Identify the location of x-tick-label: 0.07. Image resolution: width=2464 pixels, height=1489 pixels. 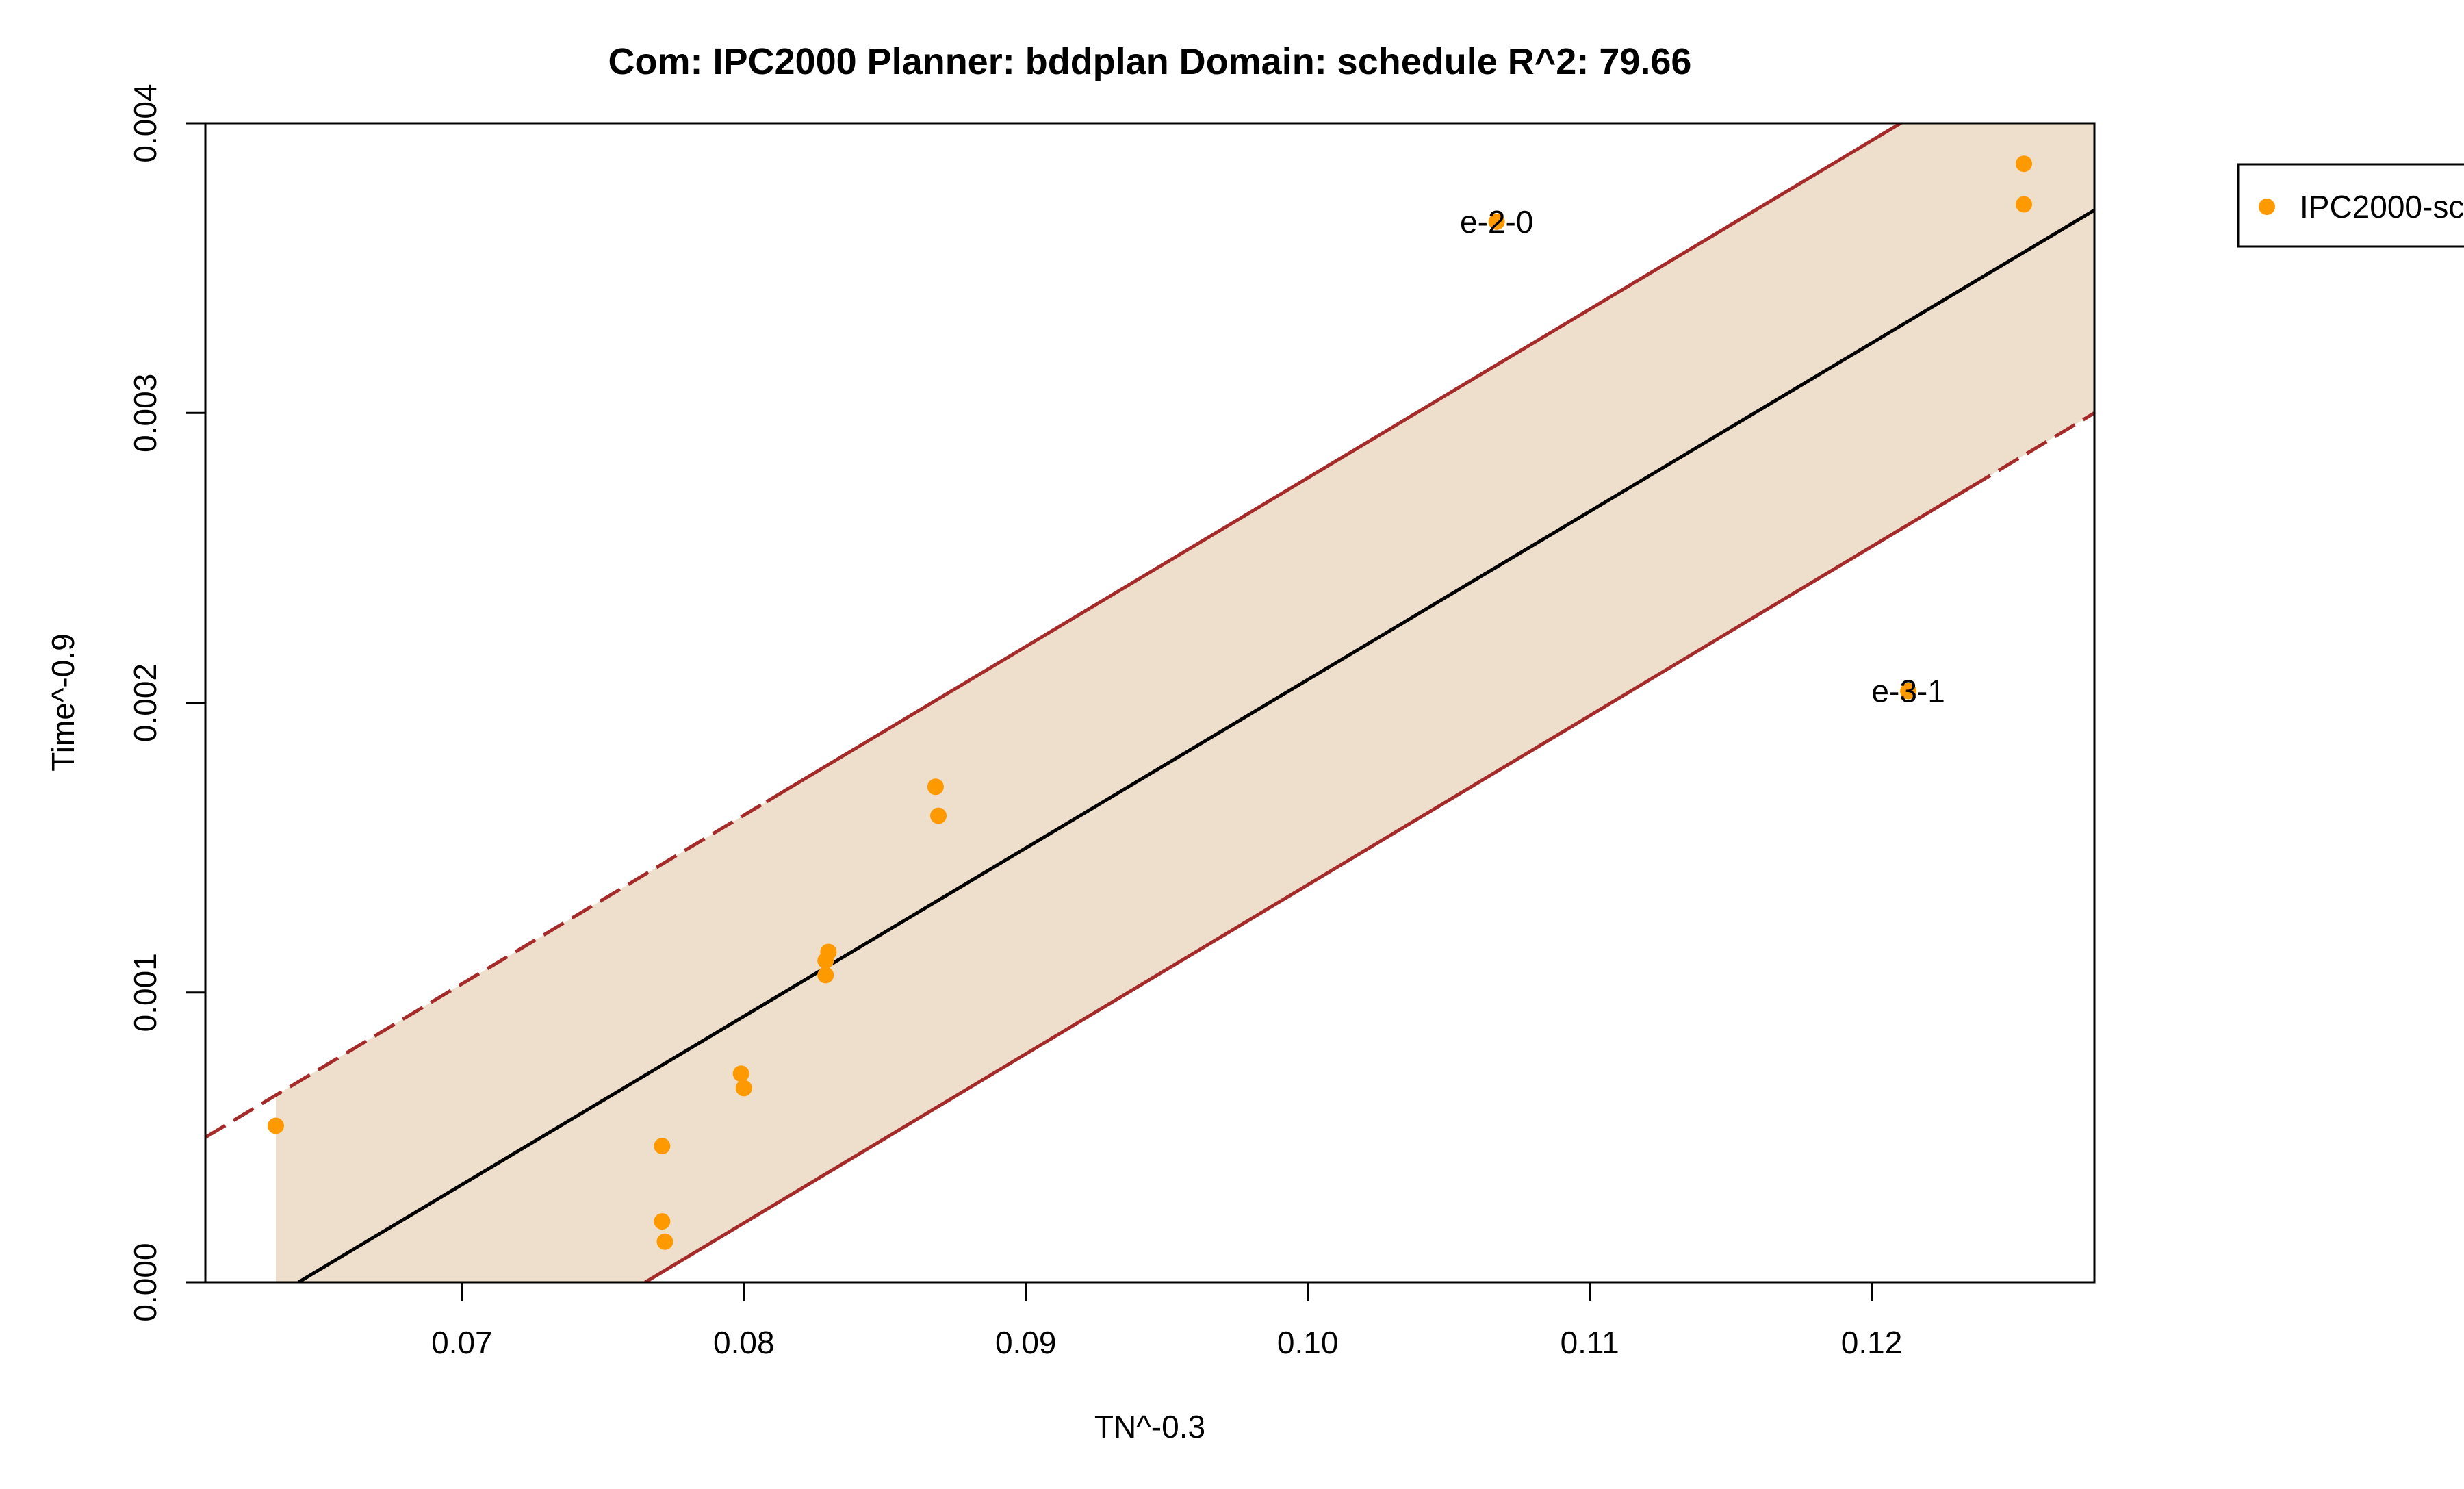
(462, 1342).